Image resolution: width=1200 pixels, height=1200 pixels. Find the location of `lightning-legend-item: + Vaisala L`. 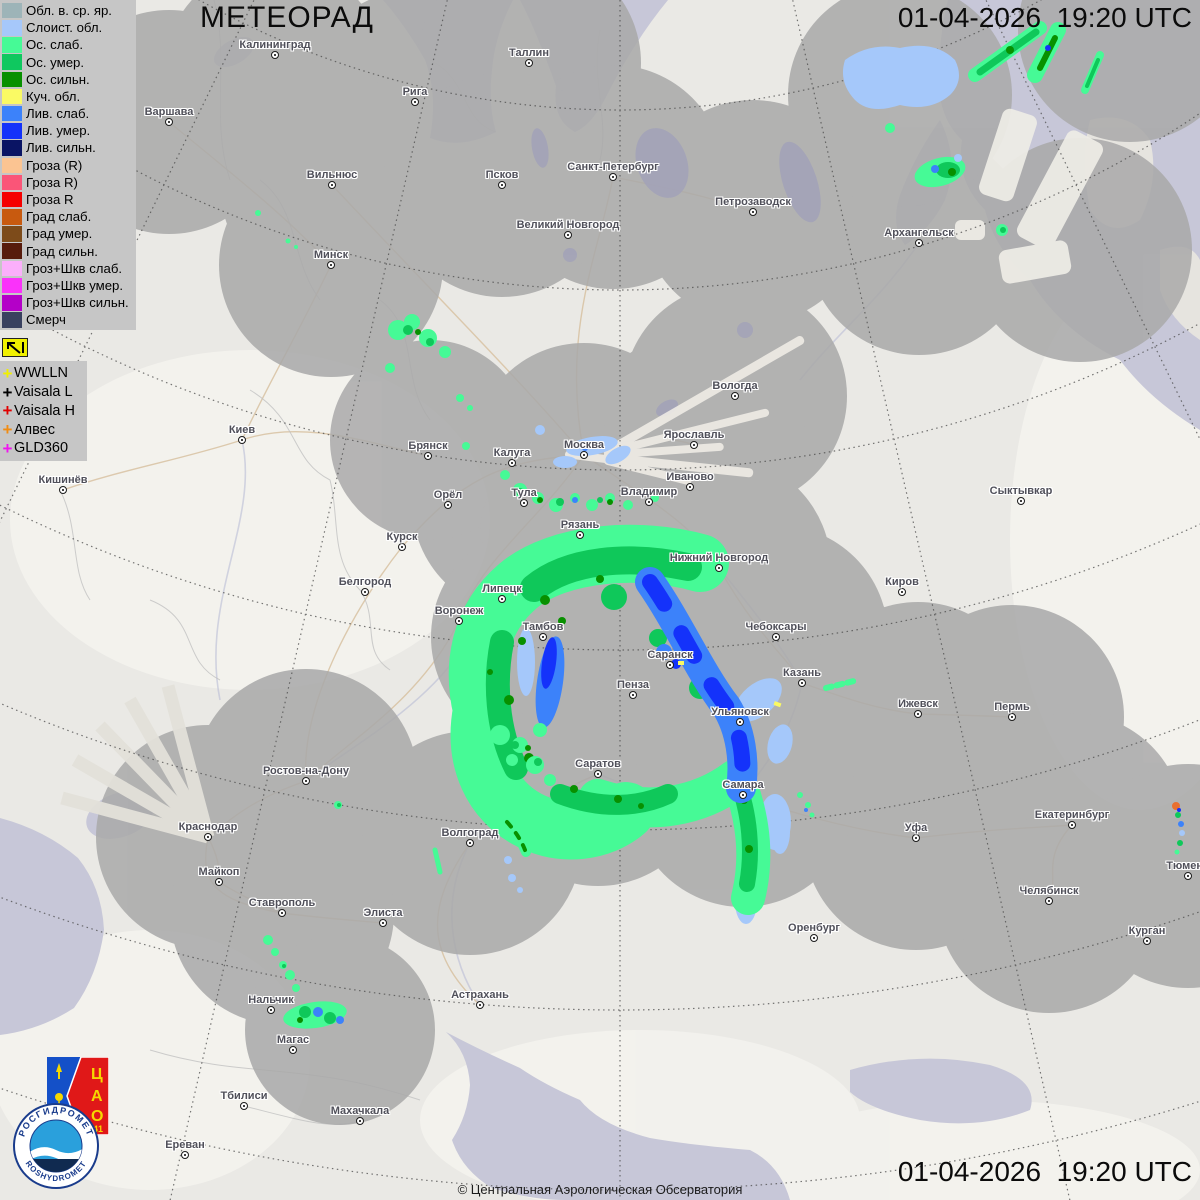

lightning-legend-item: + Vaisala L is located at coordinates (44, 392).